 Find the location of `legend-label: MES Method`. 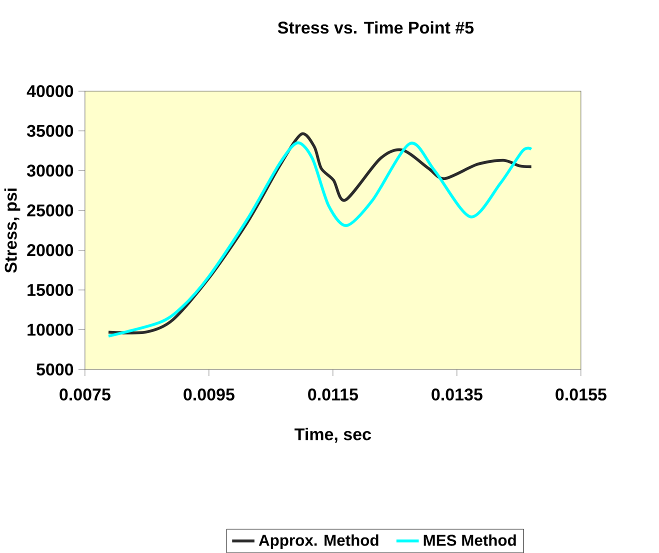

legend-label: MES Method is located at coordinates (470, 540).